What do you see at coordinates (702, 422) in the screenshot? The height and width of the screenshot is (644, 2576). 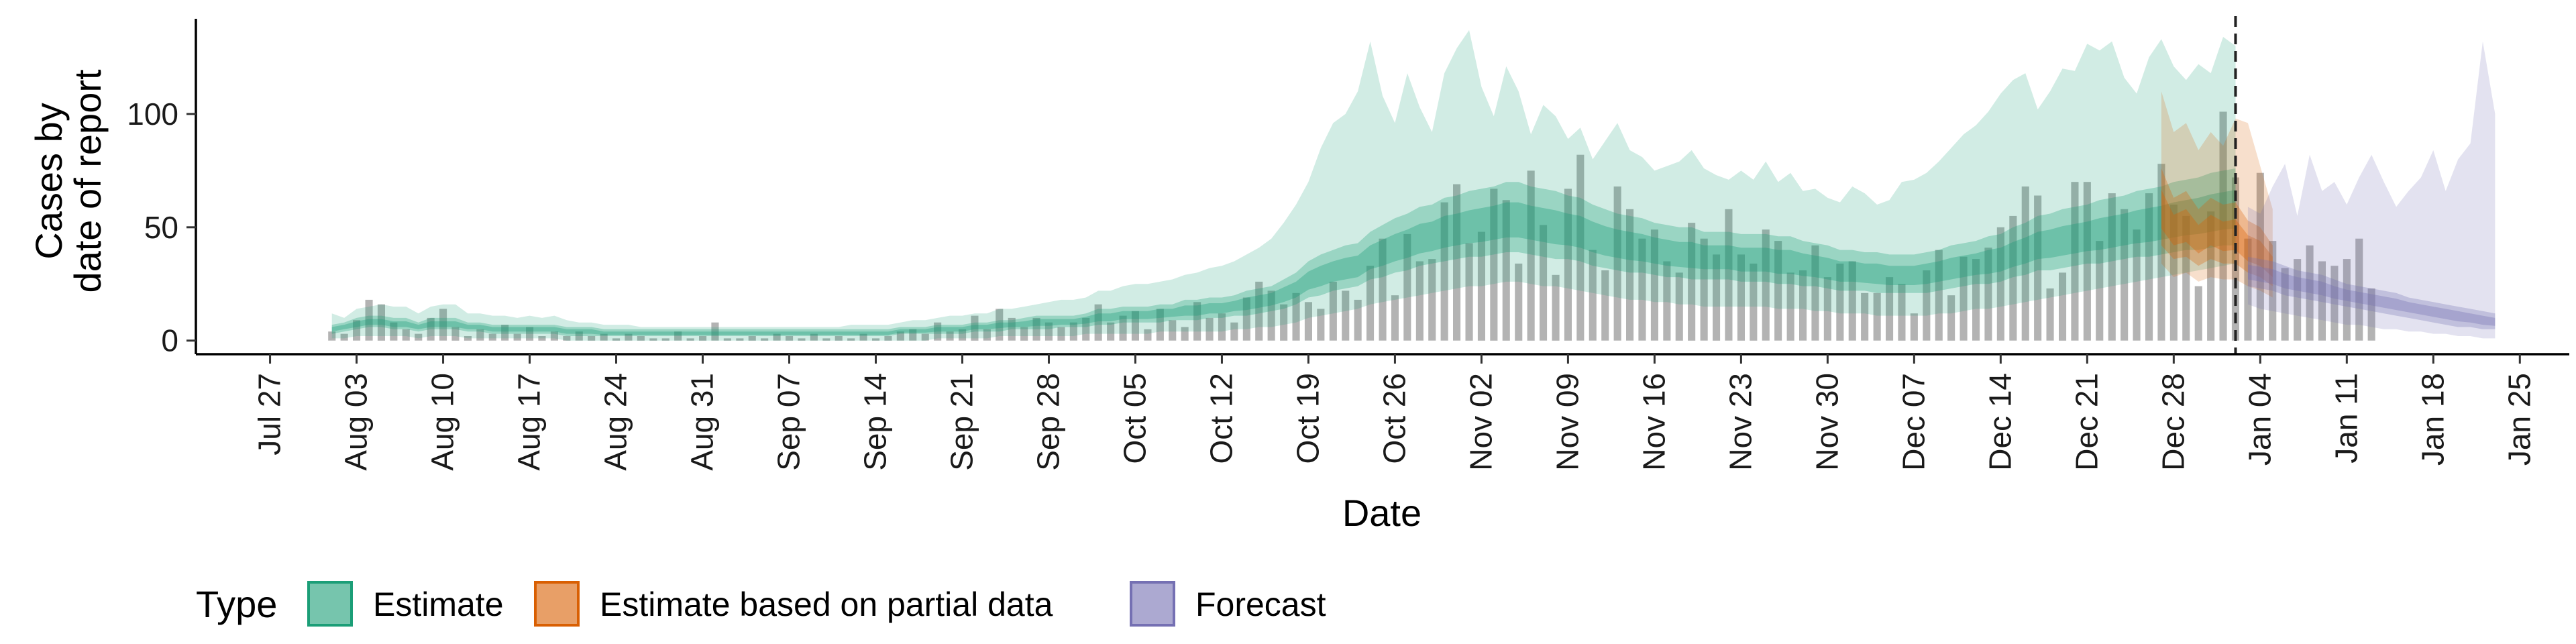 I see `x-tick-label: Aug 31` at bounding box center [702, 422].